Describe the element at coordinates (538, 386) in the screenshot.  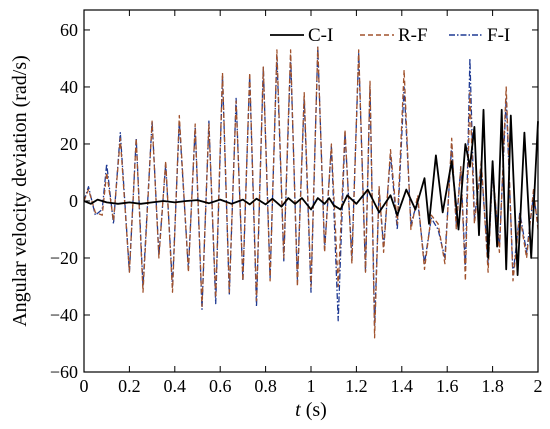
I see `x-tick-label: 2` at that location.